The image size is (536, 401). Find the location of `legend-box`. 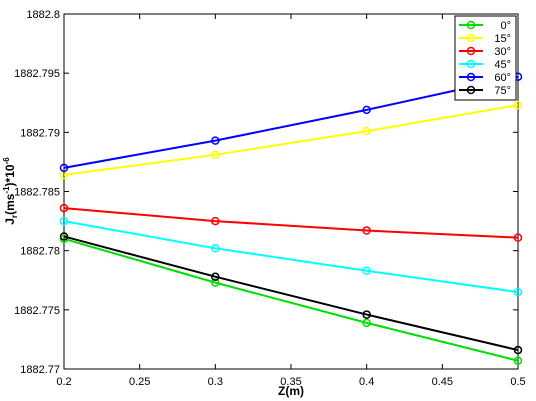

legend-box is located at coordinates (485, 58).